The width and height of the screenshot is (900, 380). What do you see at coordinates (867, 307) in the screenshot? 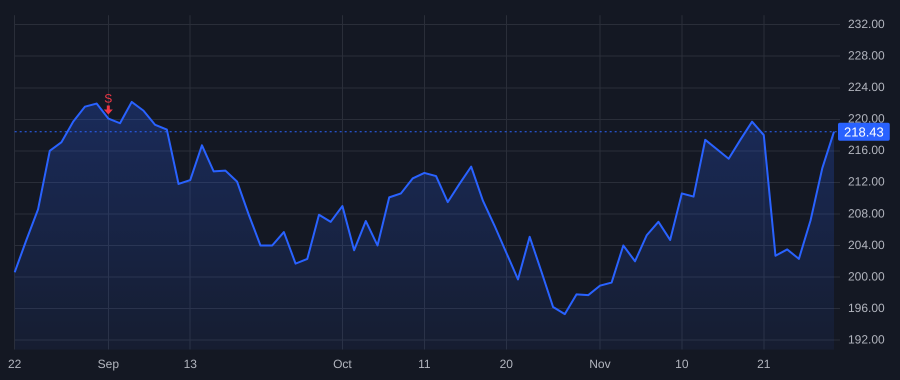
I see `y-tick-label: 196.00` at bounding box center [867, 307].